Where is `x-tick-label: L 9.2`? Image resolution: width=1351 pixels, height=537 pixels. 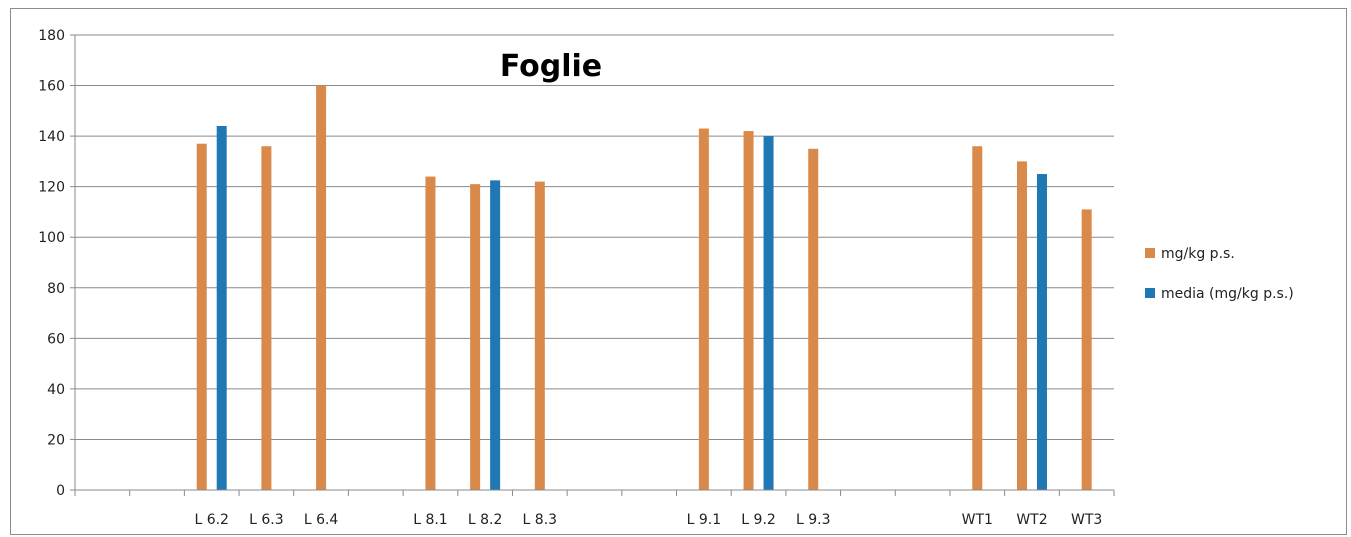 x-tick-label: L 9.2 is located at coordinates (758, 520).